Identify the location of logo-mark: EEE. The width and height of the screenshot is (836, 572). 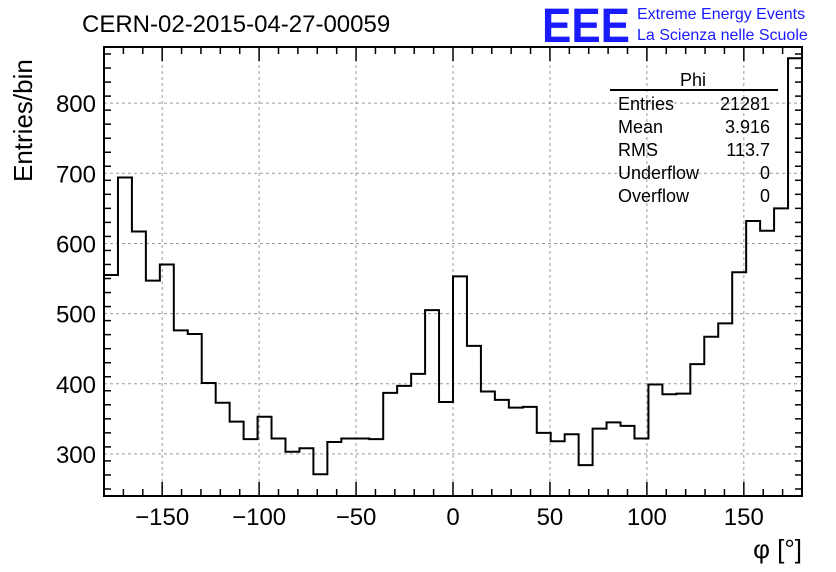
(586, 26).